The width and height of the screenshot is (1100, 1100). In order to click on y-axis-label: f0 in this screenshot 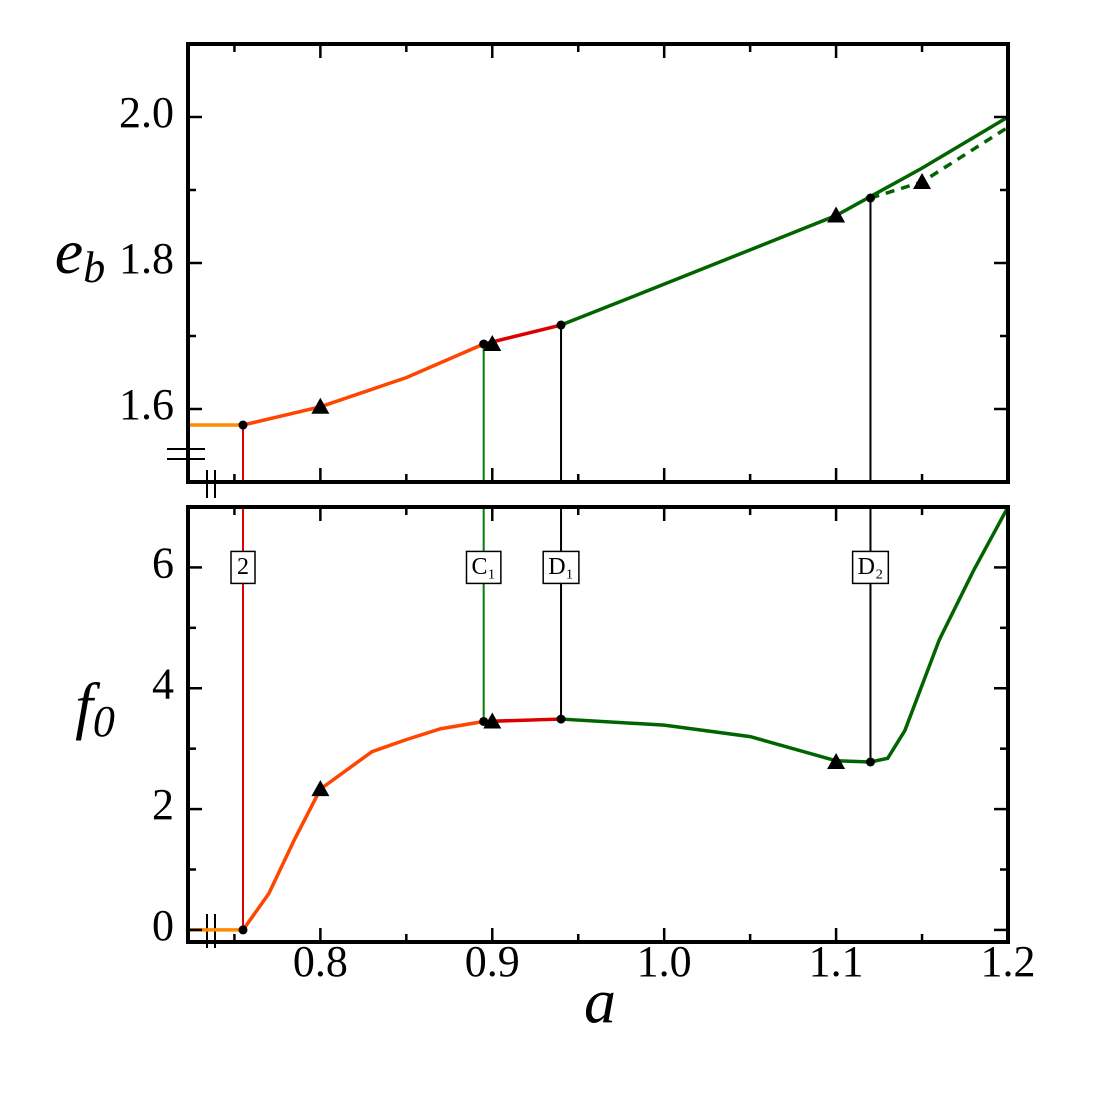, I will do `click(95, 708)`.